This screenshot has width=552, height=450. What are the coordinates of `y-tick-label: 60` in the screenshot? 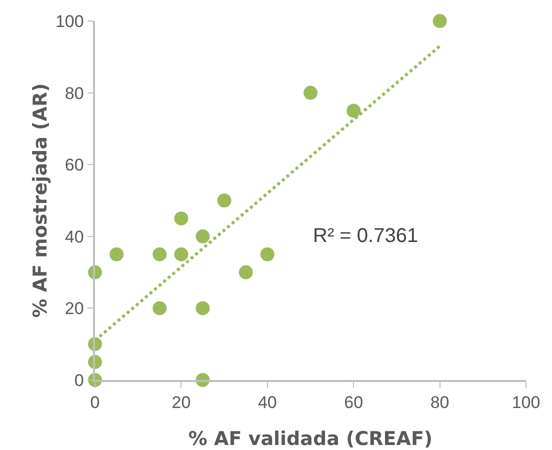 It's located at (74, 165).